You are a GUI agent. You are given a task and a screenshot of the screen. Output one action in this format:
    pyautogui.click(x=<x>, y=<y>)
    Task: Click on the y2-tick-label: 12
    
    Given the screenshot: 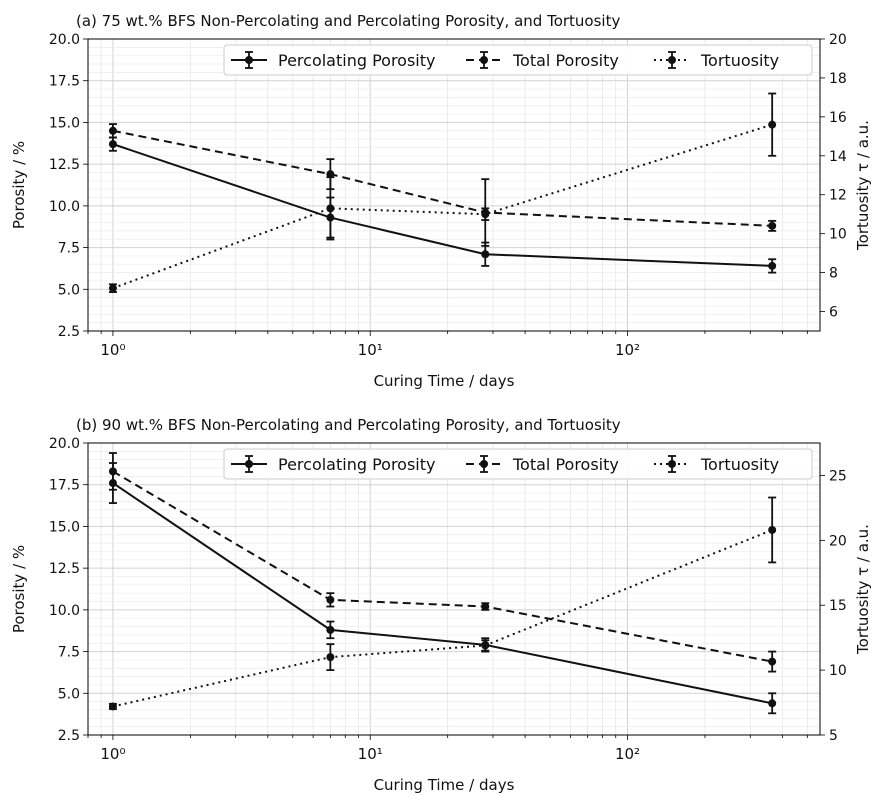 What is the action you would take?
    pyautogui.click(x=838, y=196)
    